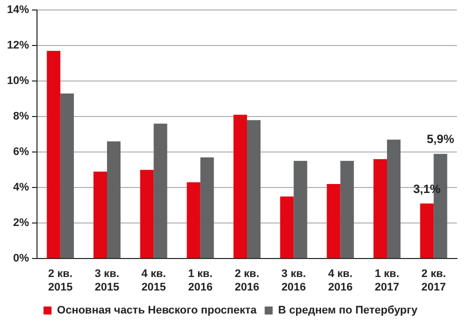  What do you see at coordinates (18, 81) in the screenshot?
I see `y-tick-label: 10%` at bounding box center [18, 81].